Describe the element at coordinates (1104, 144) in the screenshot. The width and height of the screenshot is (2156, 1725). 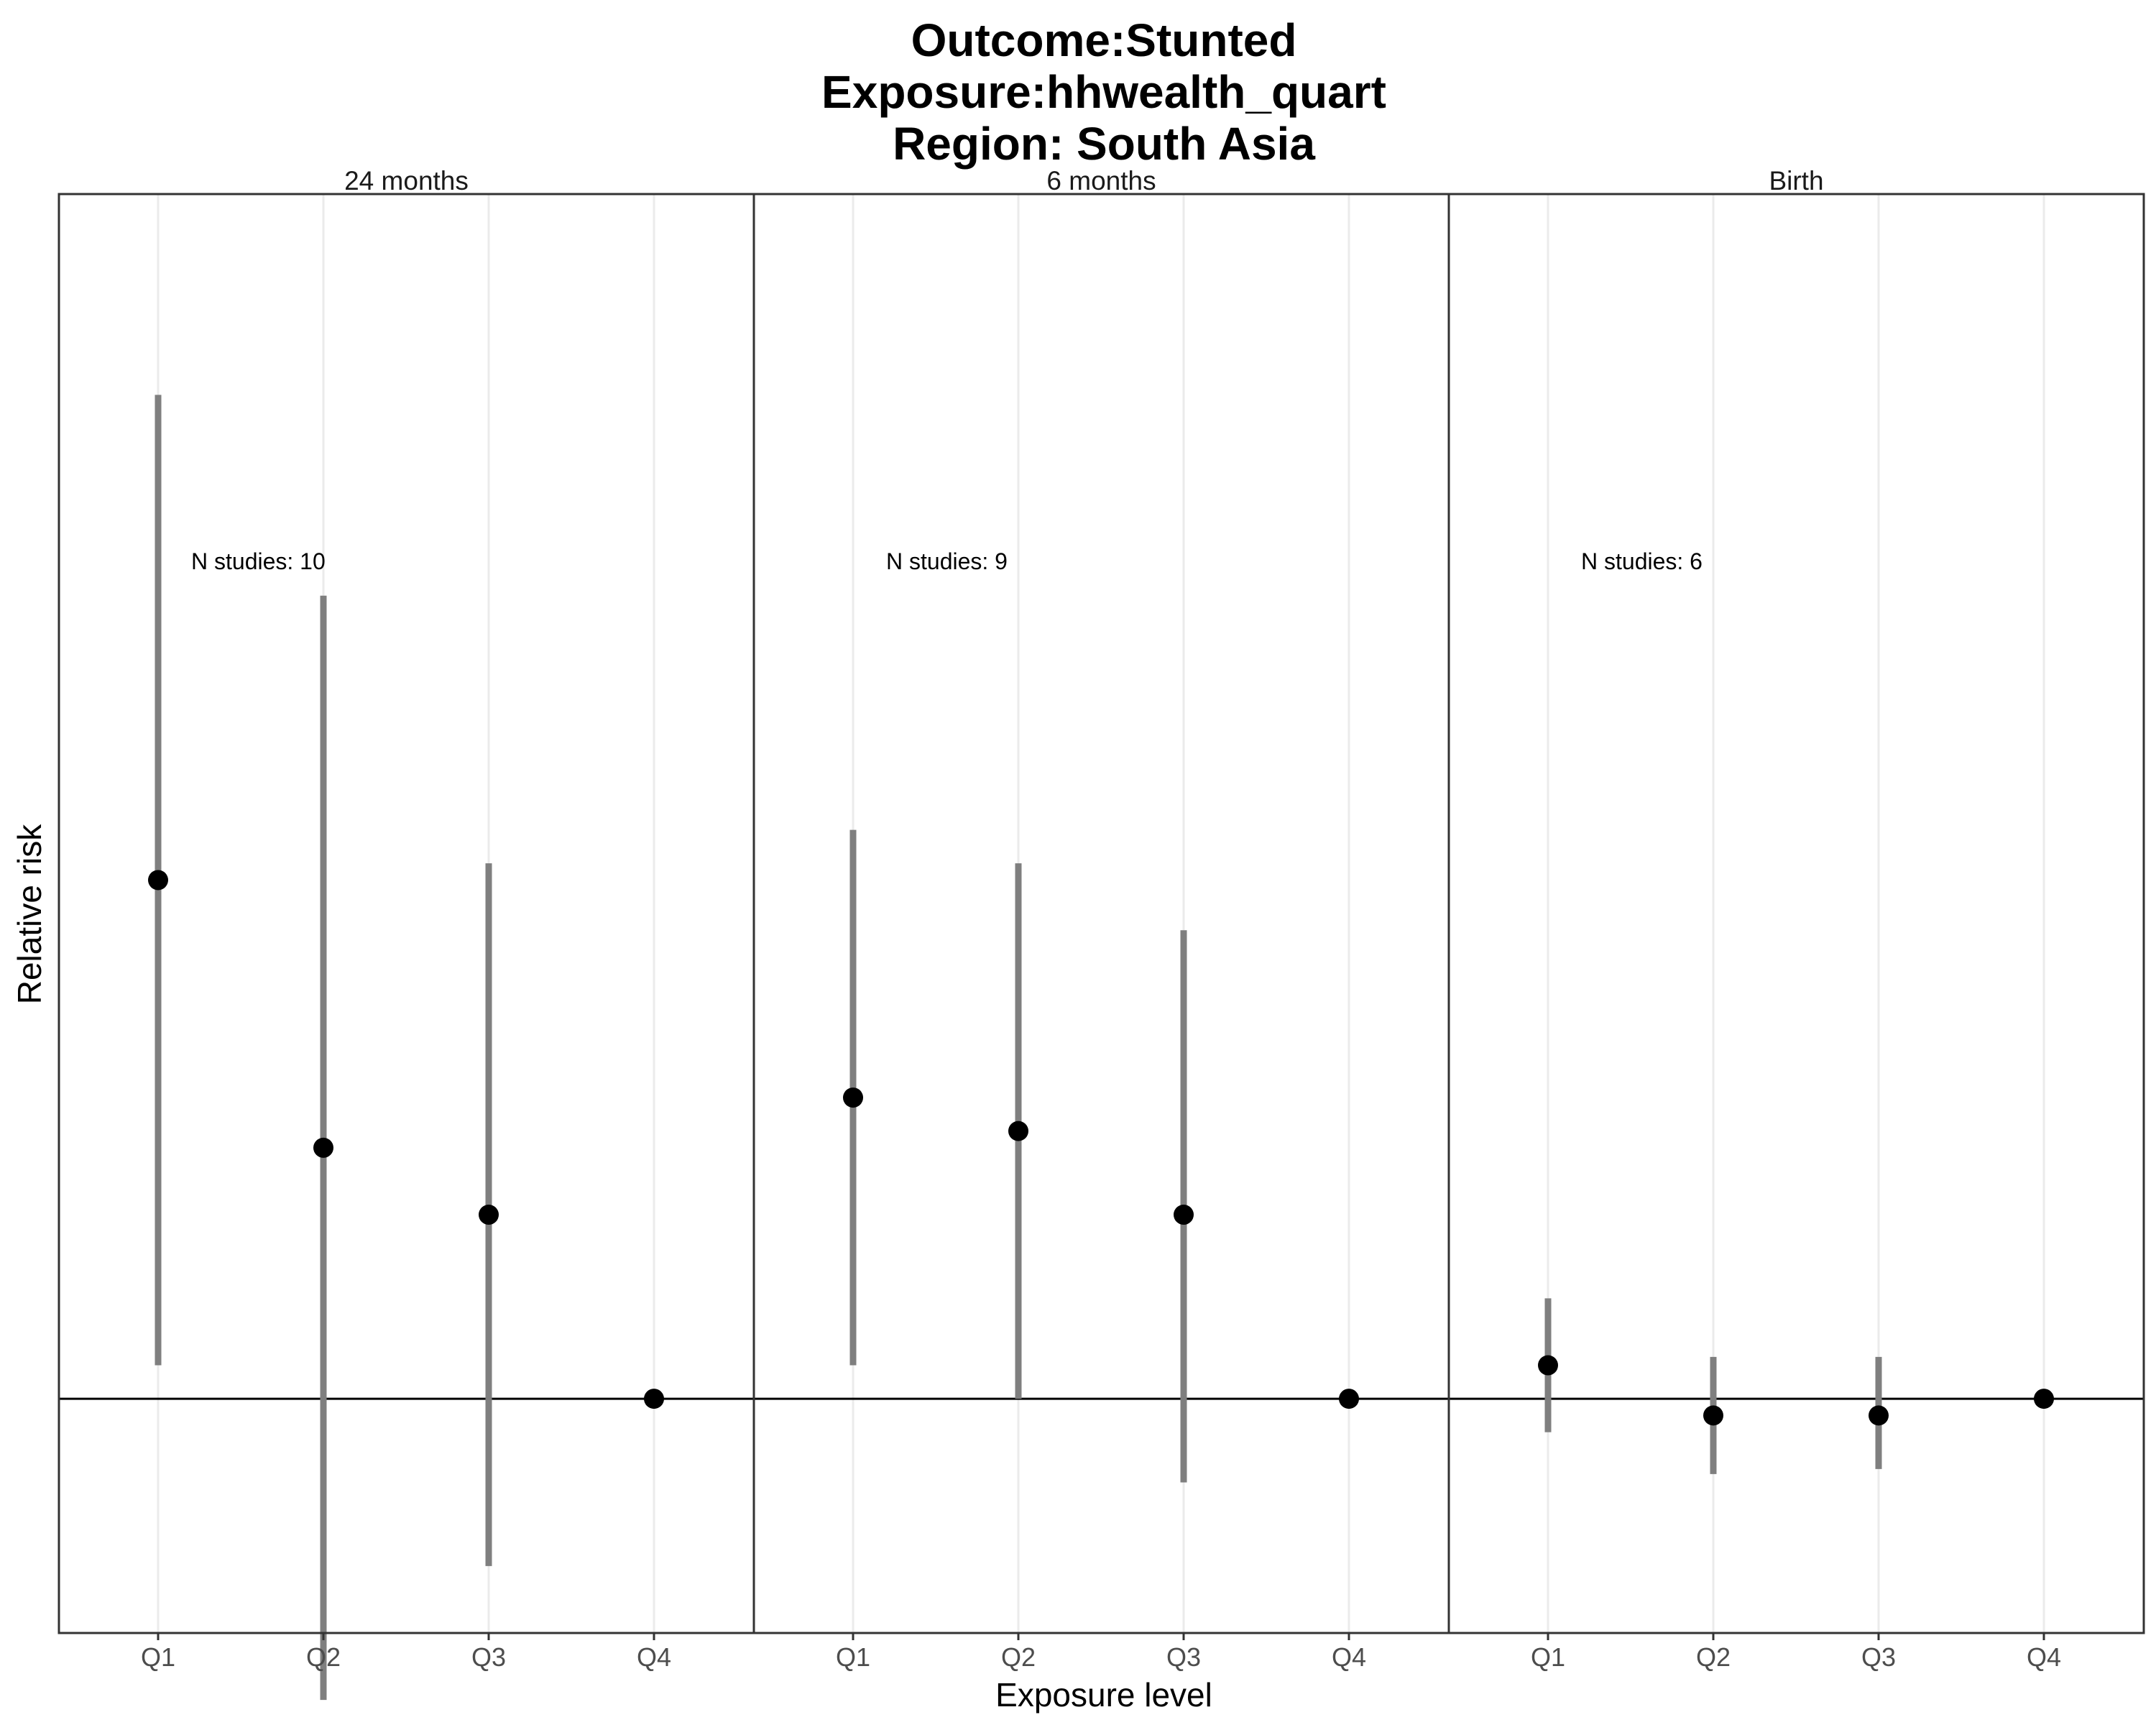
I see `title-line-3: Region: South Asia` at that location.